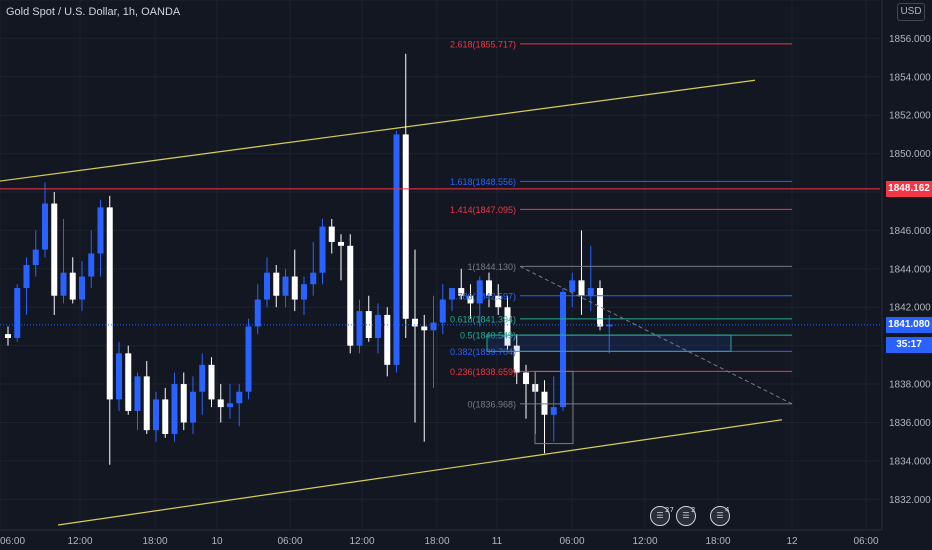 This screenshot has height=550, width=932. What do you see at coordinates (910, 308) in the screenshot?
I see `price-axis-label: 1842.000` at bounding box center [910, 308].